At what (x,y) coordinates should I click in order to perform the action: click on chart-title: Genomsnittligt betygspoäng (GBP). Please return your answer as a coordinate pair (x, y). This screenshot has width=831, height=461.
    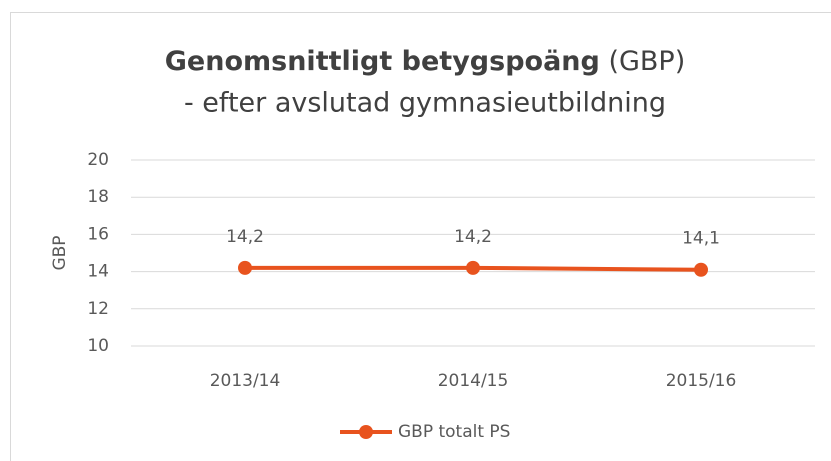
    Looking at the image, I should click on (425, 61).